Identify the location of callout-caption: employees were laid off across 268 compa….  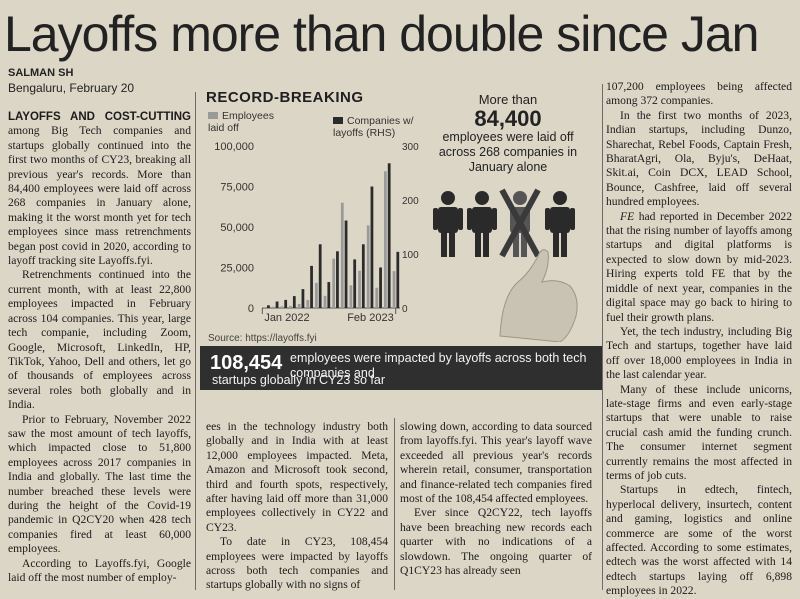
(508, 152).